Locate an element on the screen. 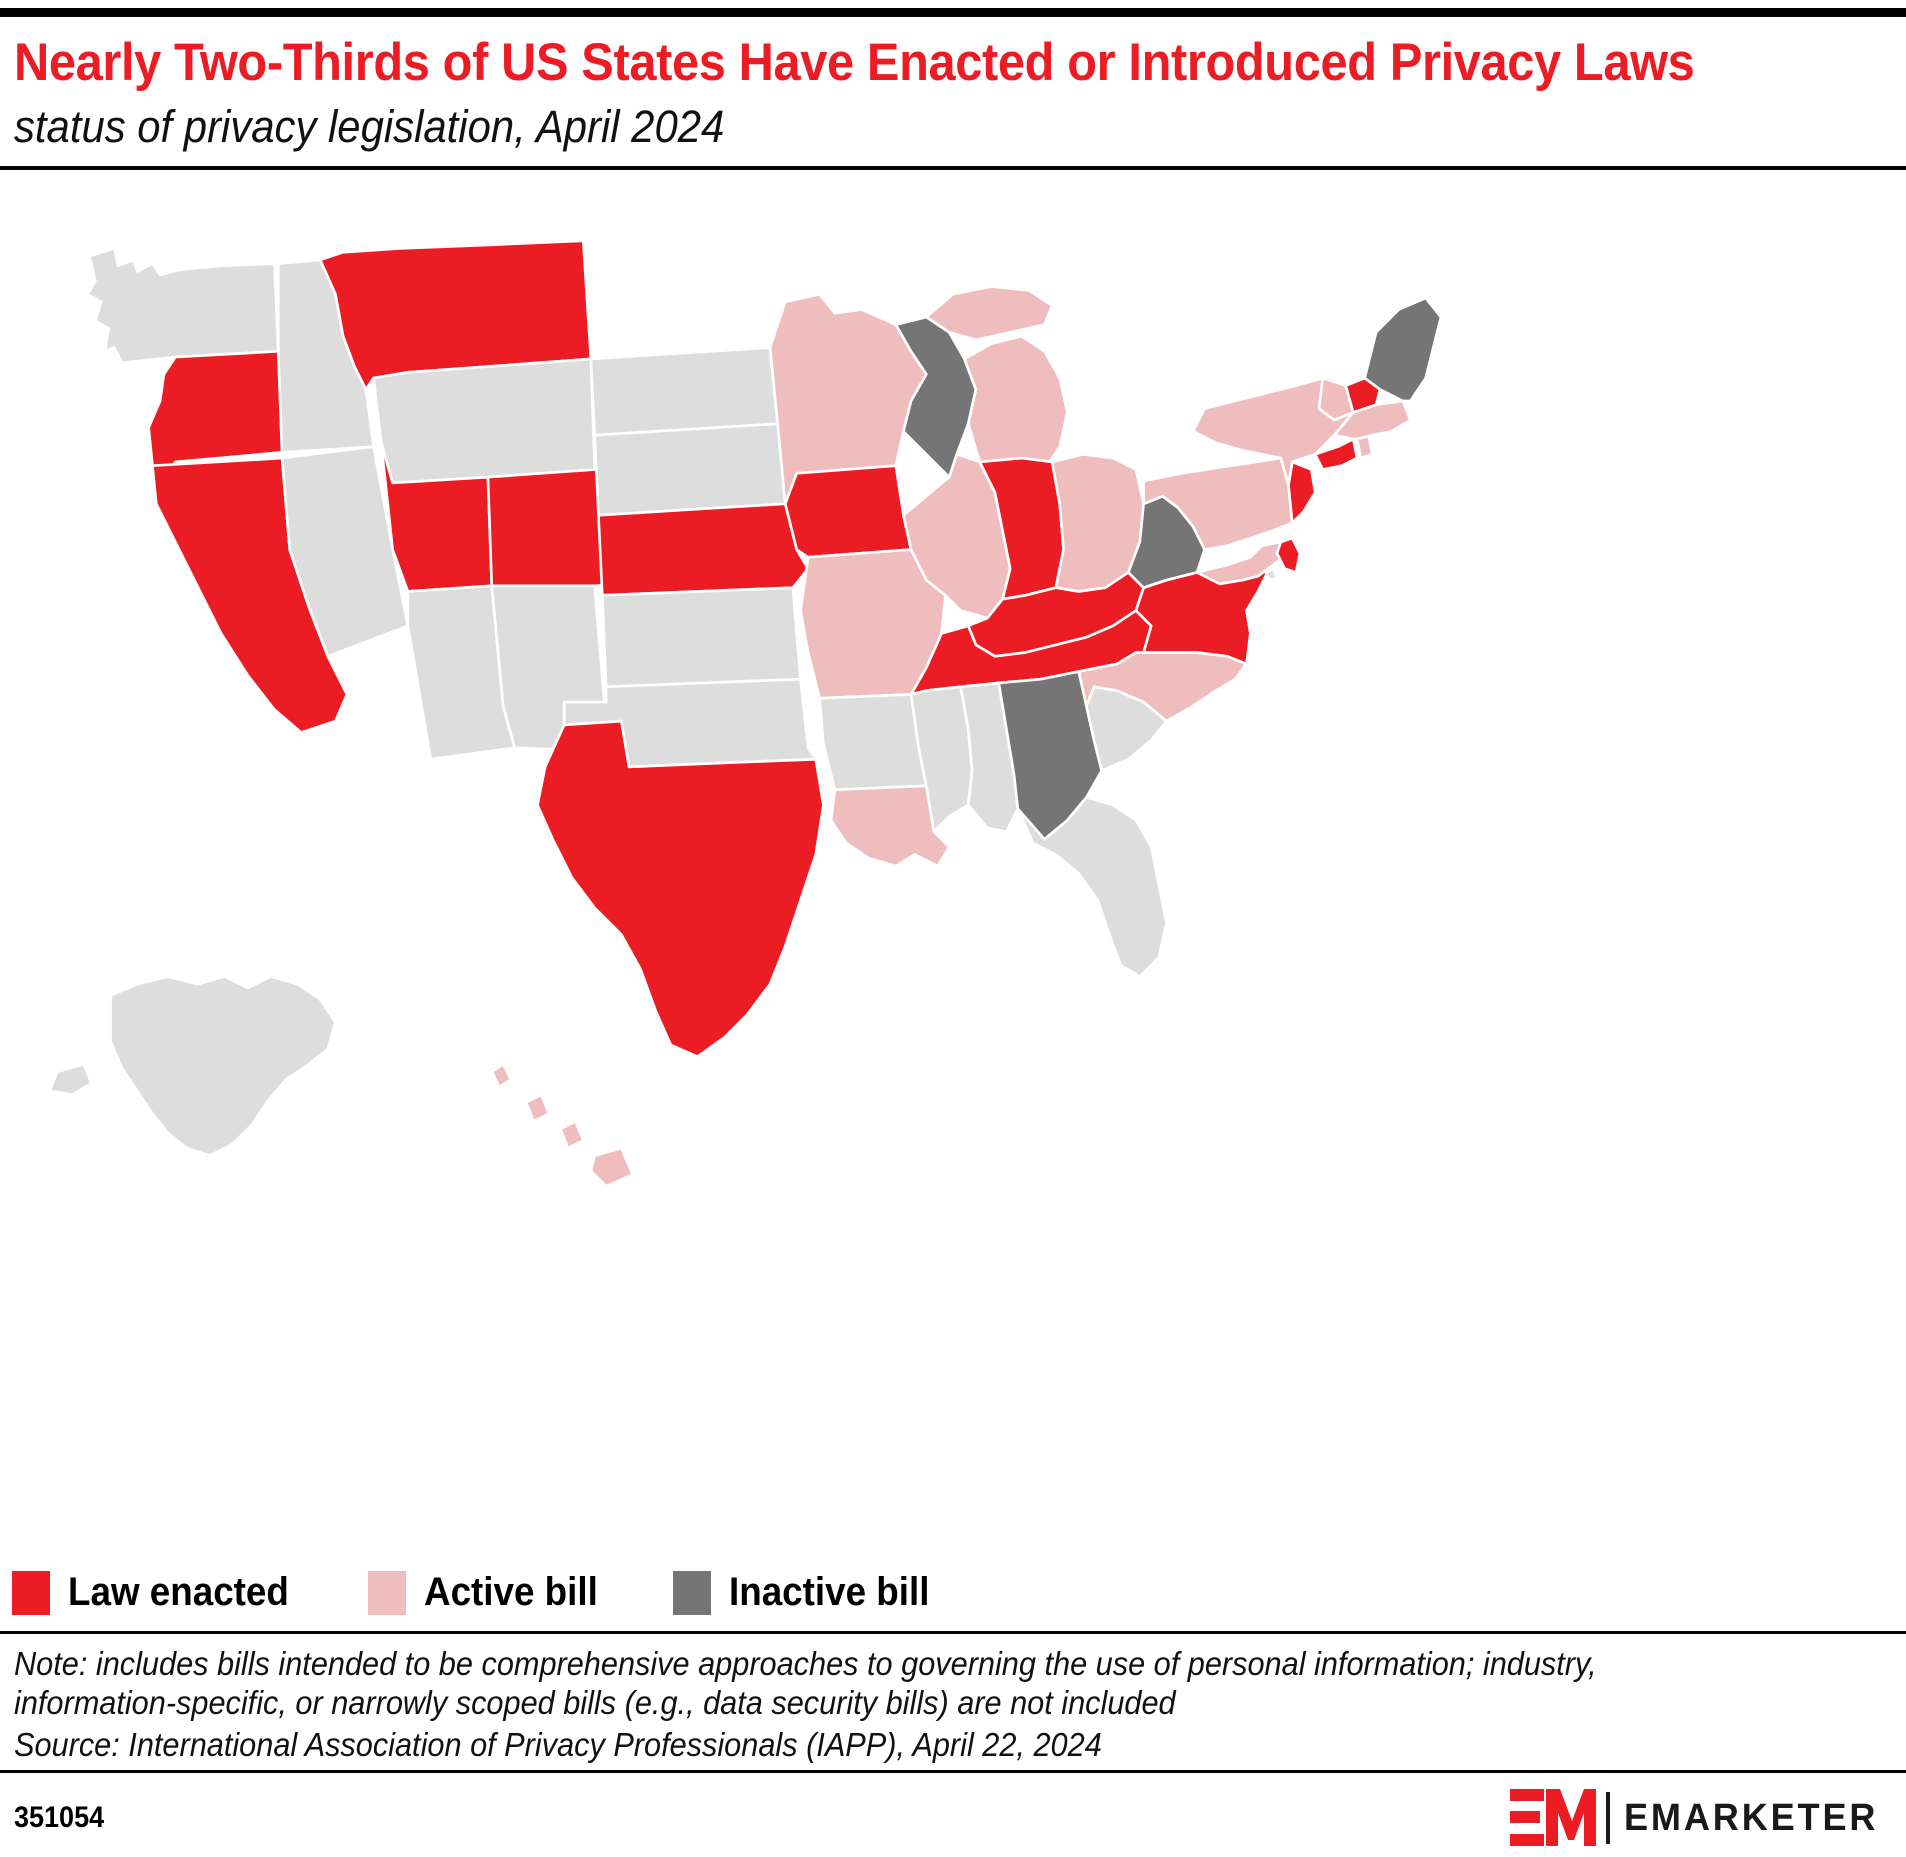  legend-label-inactive-bill: Inactive bill is located at coordinates (829, 1592).